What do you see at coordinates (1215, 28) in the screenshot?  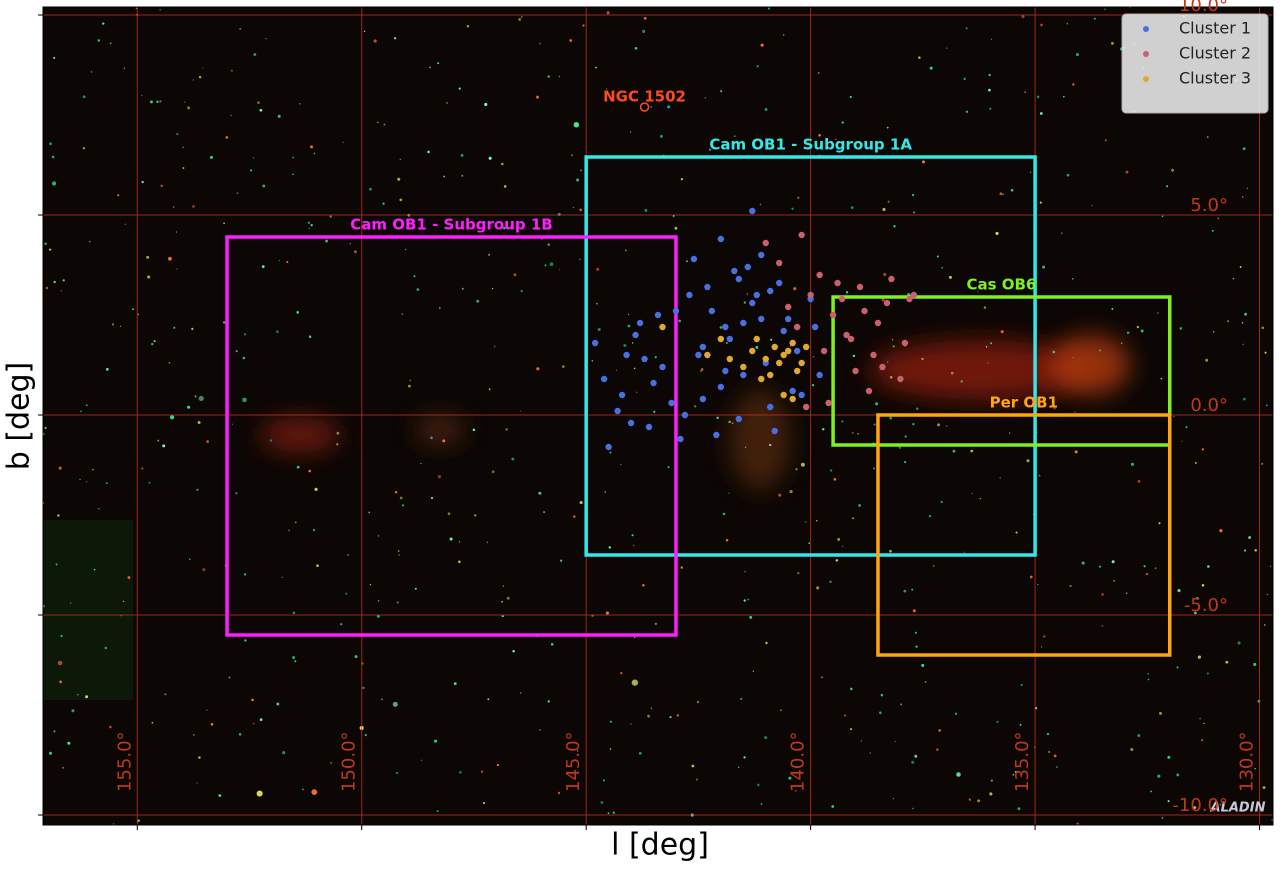 I see `legend-label: Cluster 1` at bounding box center [1215, 28].